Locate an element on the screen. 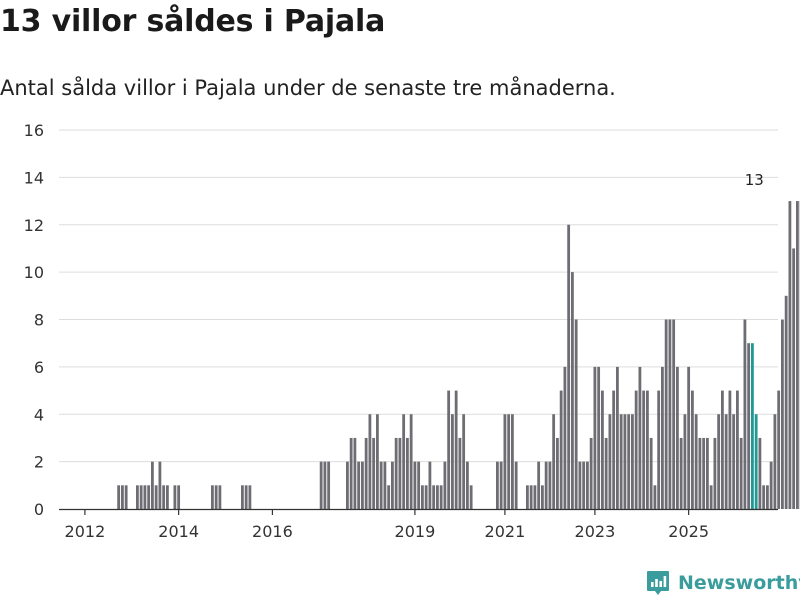 This screenshot has width=800, height=600. newsworthy-logo-icon is located at coordinates (658, 583).